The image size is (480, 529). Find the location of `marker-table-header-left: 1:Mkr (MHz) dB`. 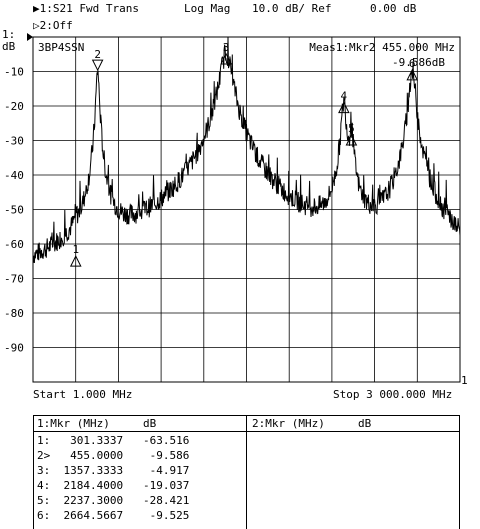

marker-table-header-left: 1:Mkr (MHz) dB is located at coordinates (97, 423).